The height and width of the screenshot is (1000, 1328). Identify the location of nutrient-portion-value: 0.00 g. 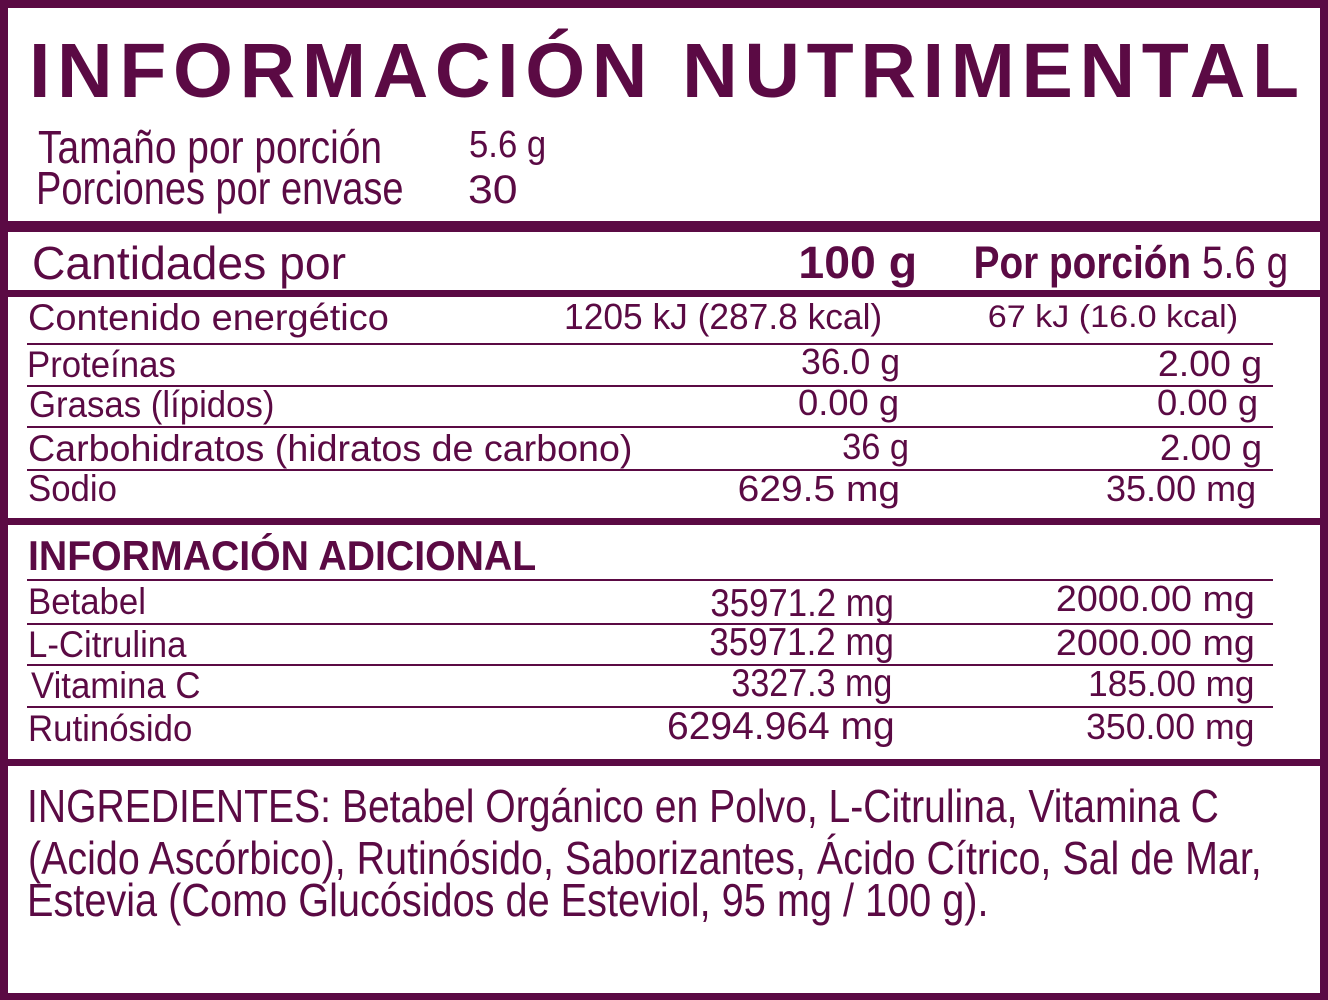
(1207, 402).